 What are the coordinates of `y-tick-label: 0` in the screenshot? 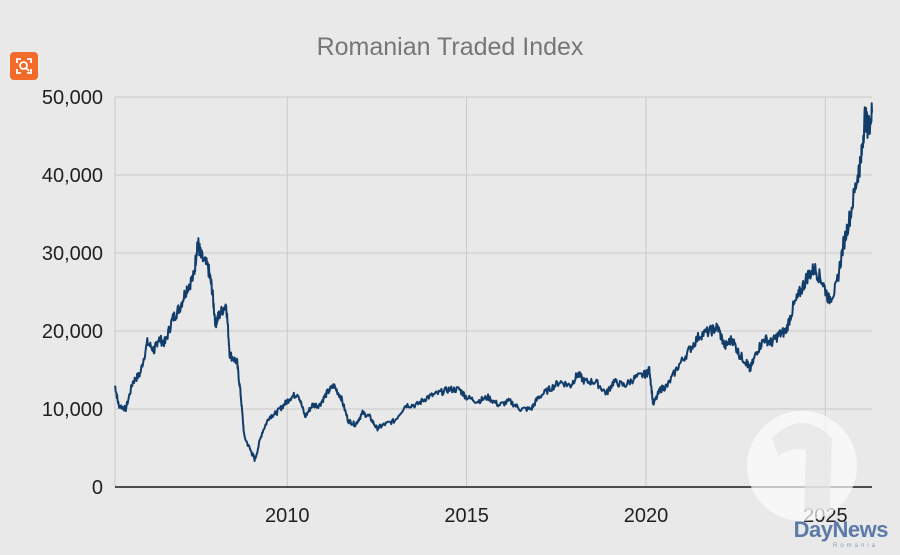 It's located at (97, 488).